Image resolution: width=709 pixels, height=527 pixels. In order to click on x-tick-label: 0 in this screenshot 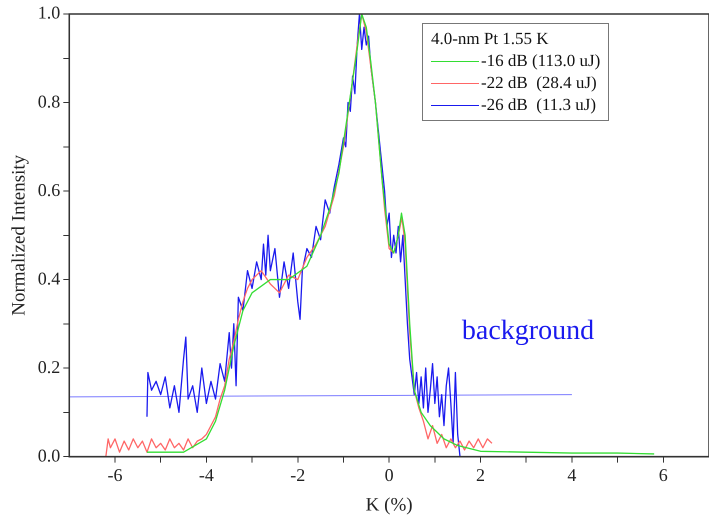, I will do `click(389, 475)`.